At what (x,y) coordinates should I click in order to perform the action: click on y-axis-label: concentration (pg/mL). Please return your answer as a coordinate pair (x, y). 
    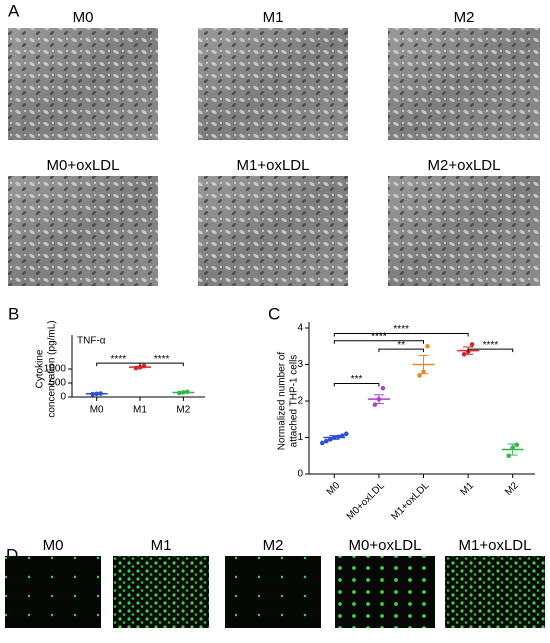
    Looking at the image, I should click on (52, 368).